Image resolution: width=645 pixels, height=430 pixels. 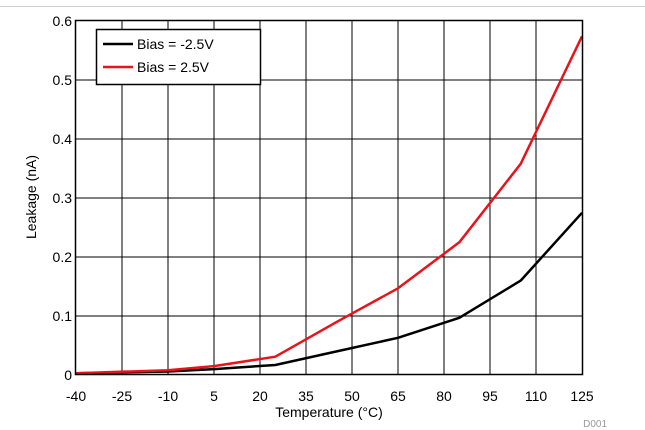 I want to click on y-tick-label: 0.4, so click(x=63, y=139).